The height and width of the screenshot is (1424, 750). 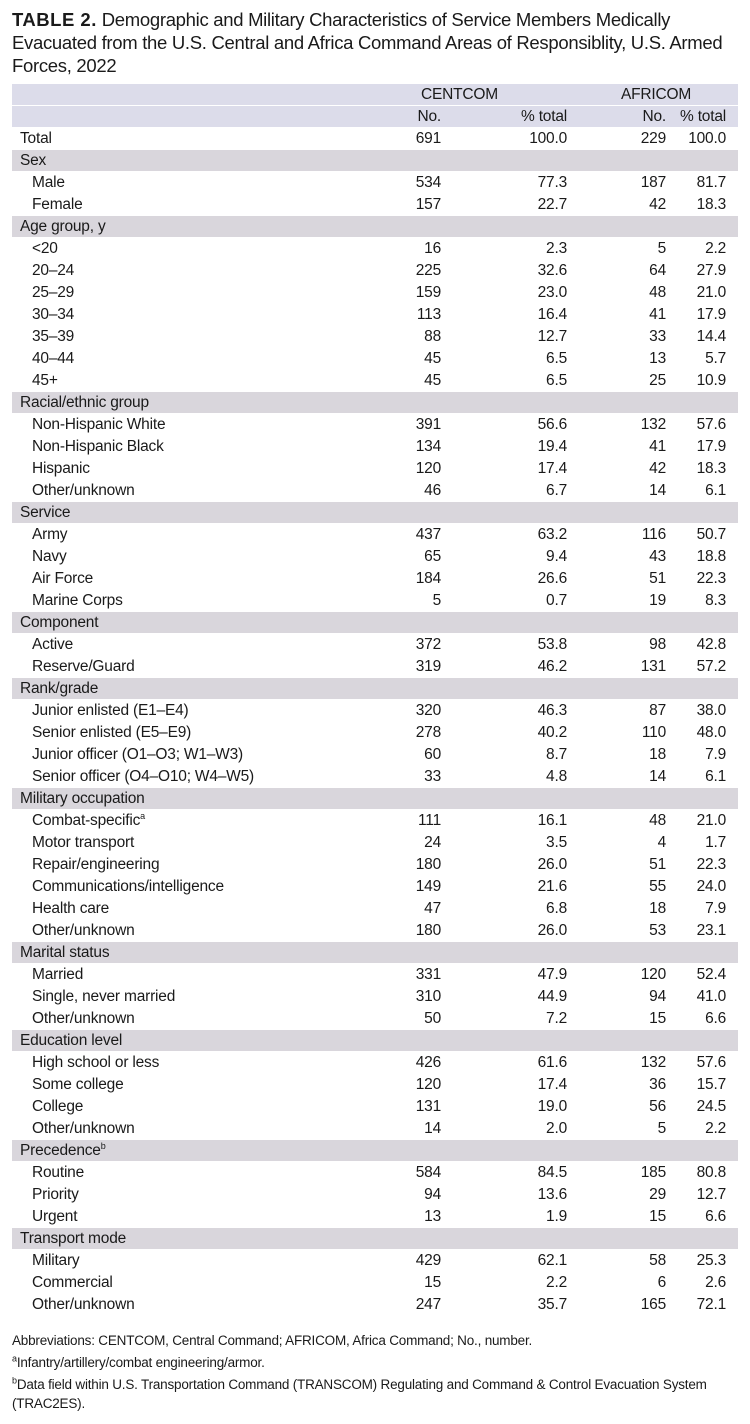 I want to click on section-header-row: Rank/grade, so click(x=375, y=688).